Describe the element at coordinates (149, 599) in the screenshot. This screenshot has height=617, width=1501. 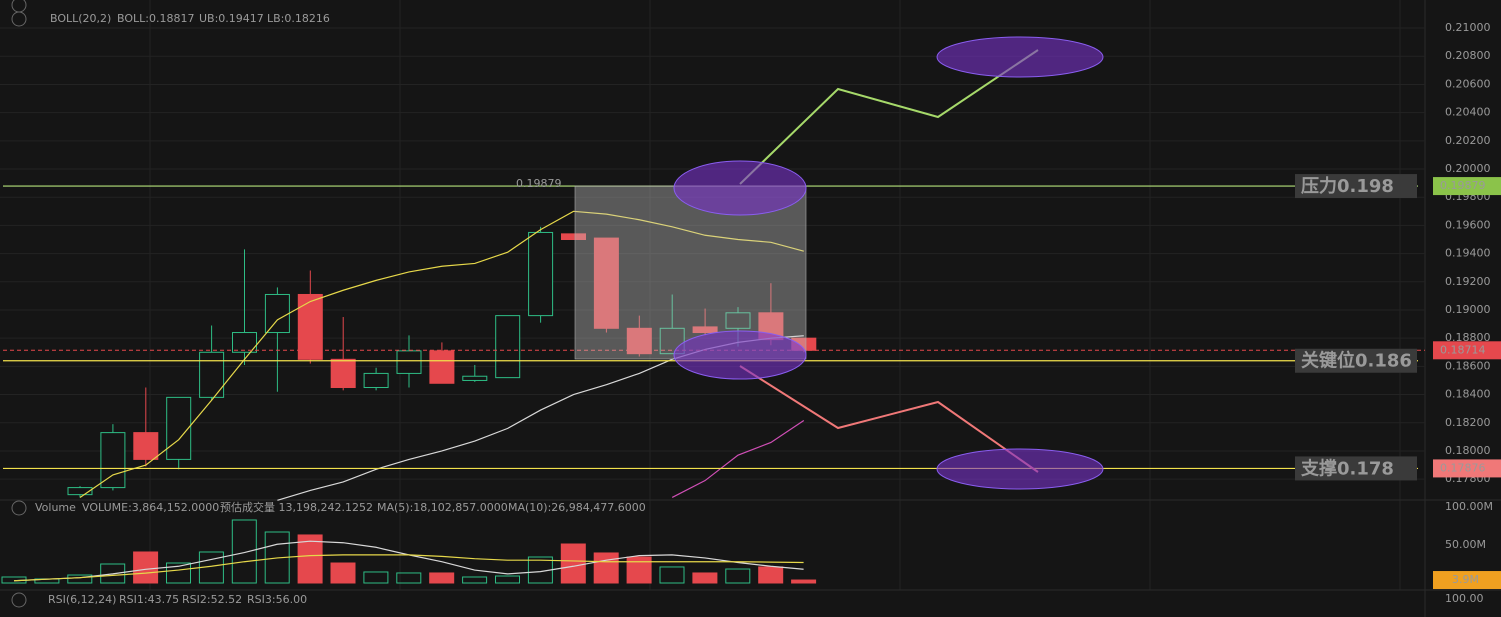
I see `legend-text: RSI1:43.75` at that location.